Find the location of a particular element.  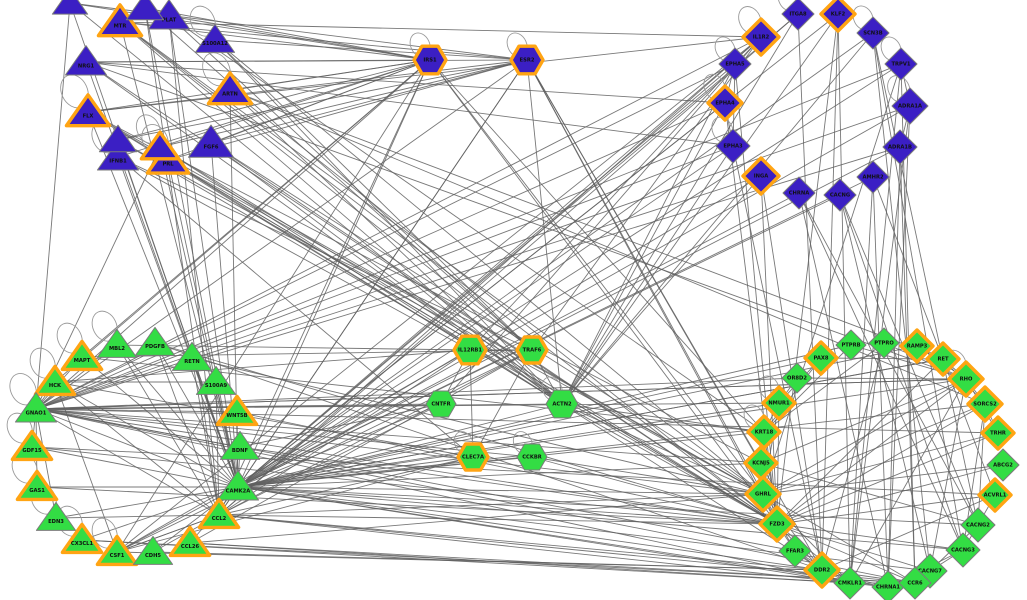

graph-node-esr2: ESR2 is located at coordinates (527, 60).